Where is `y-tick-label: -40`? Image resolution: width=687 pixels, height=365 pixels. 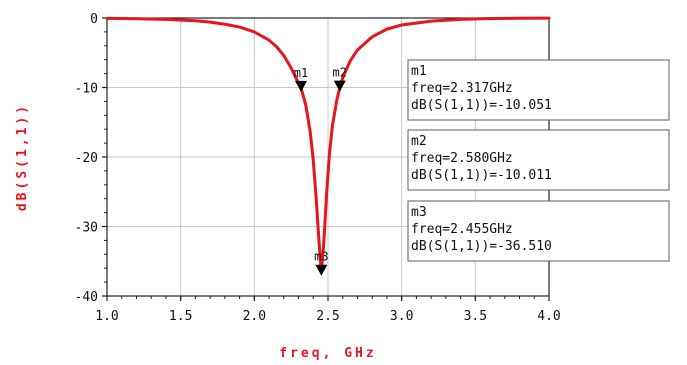 y-tick-label: -40 is located at coordinates (86, 297).